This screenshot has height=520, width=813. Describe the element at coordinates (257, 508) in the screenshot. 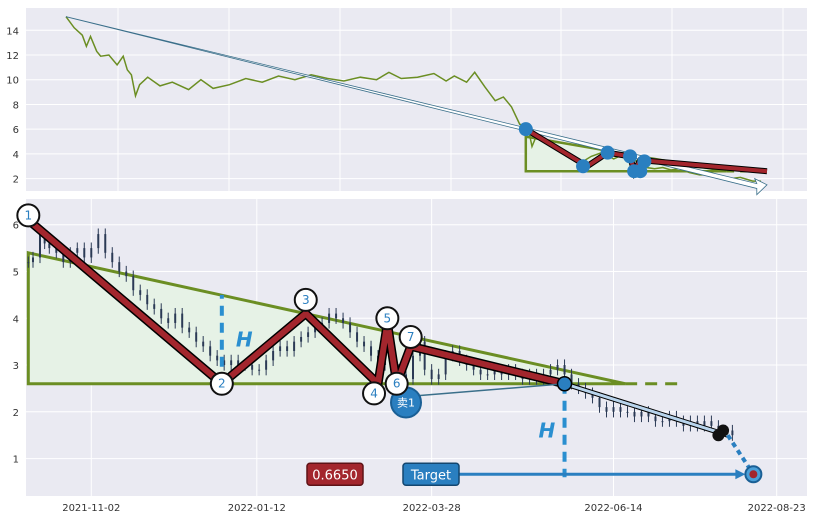

I see `detail-x-tick-label: 2022-01-12` at that location.